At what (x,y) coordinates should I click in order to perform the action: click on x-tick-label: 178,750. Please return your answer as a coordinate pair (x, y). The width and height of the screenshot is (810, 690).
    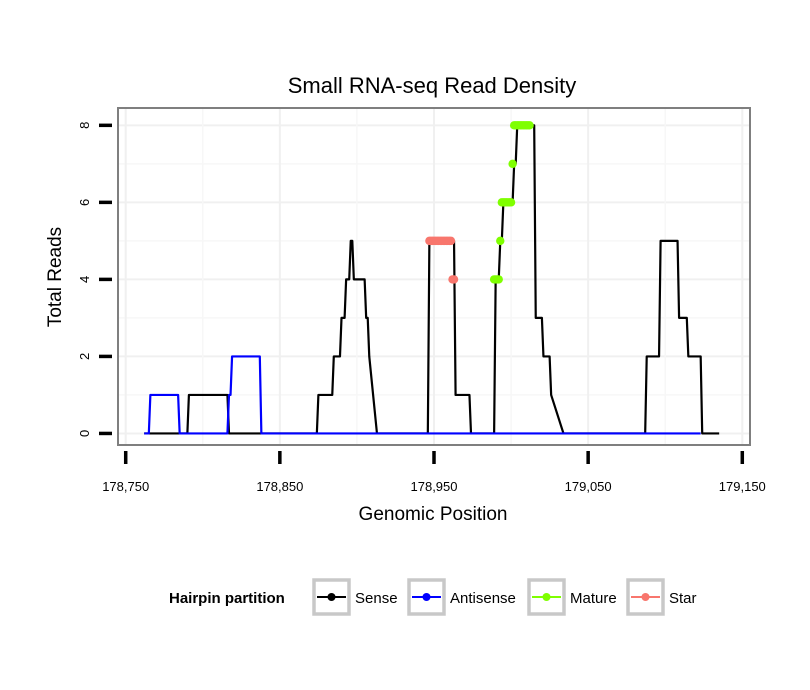
    Looking at the image, I should click on (125, 486).